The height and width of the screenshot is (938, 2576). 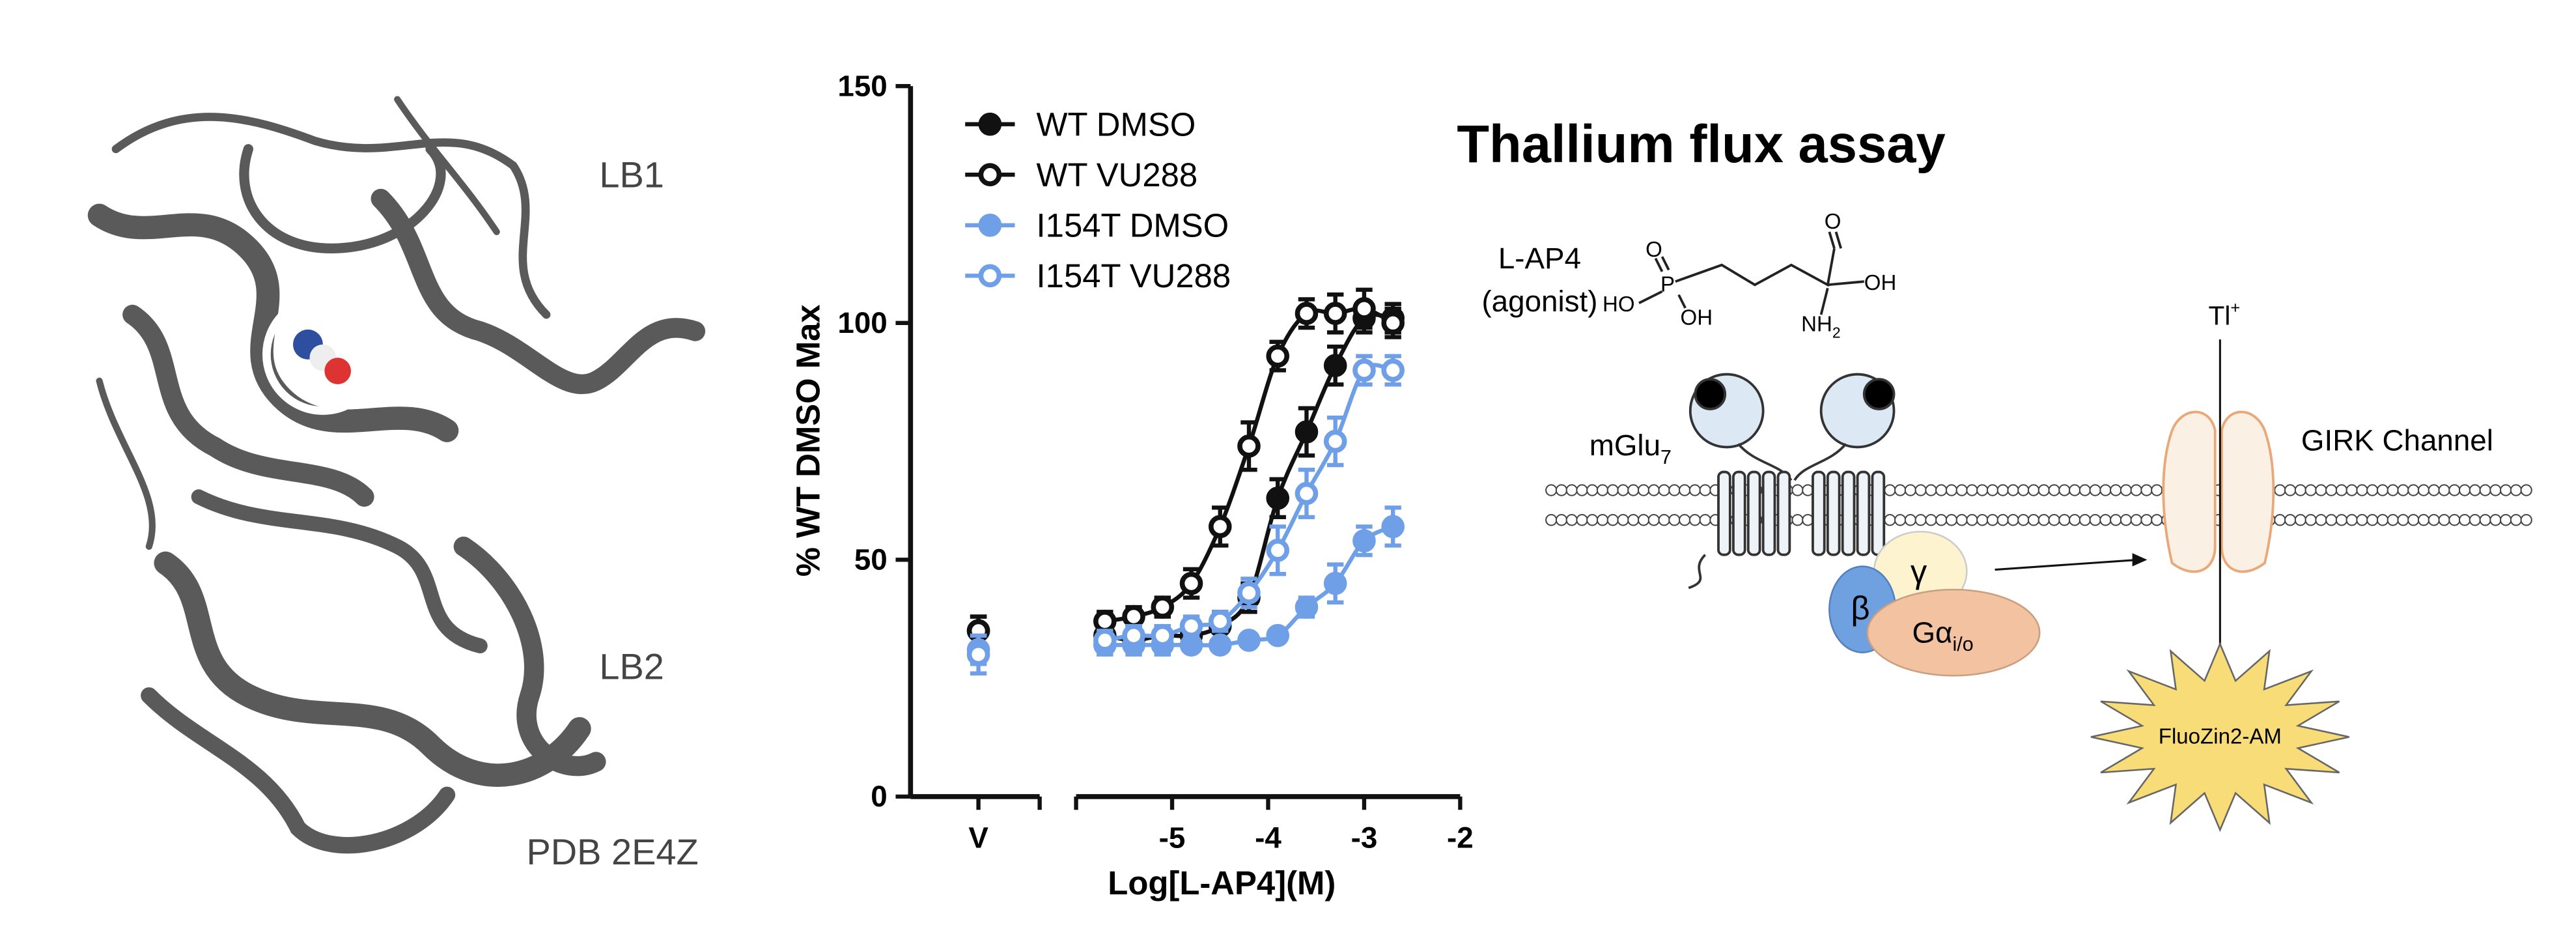 I want to click on x-tick-label: -3, so click(x=1365, y=838).